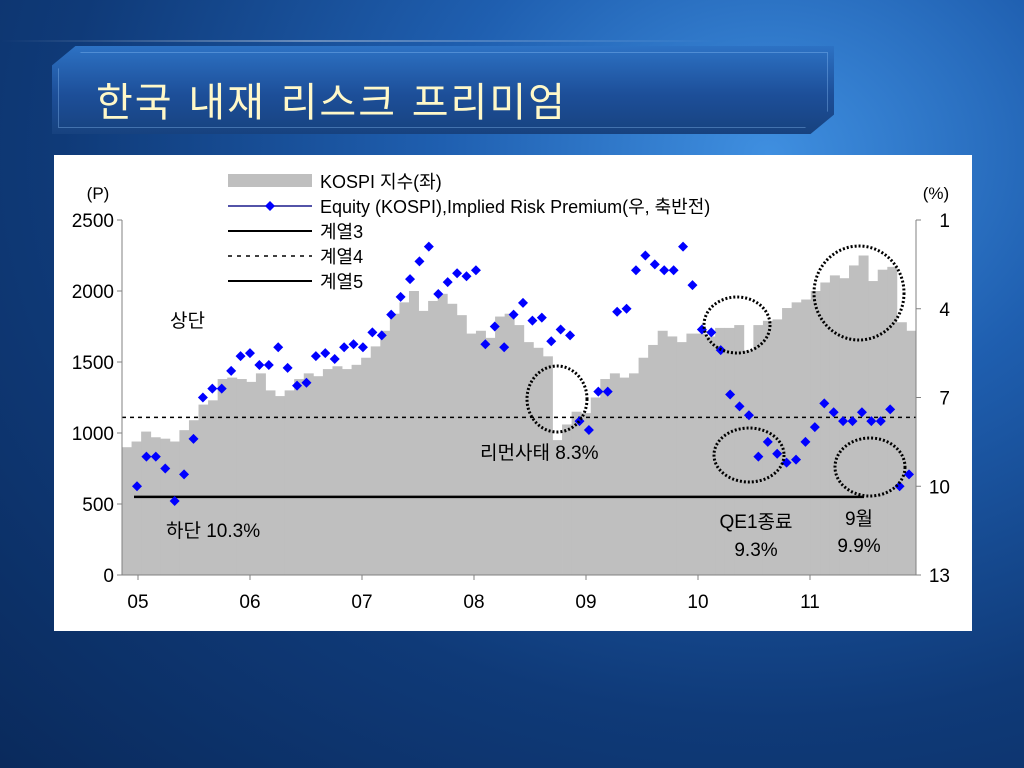  Describe the element at coordinates (270, 206) in the screenshot. I see `legend-swatch-marker` at that location.